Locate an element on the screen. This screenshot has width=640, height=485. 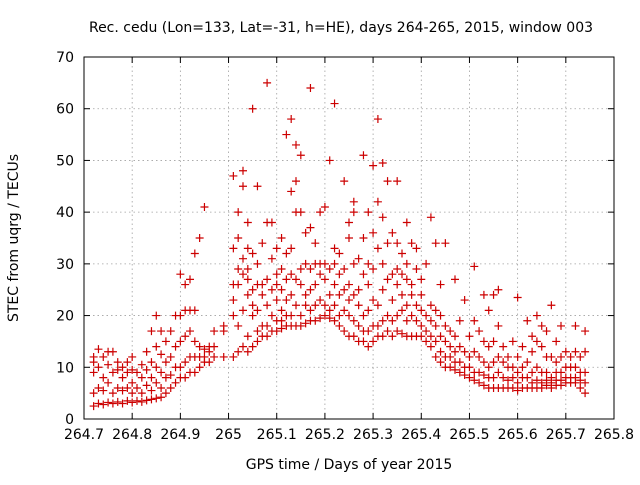
x-tick-label: 265.4 is located at coordinates (421, 435).